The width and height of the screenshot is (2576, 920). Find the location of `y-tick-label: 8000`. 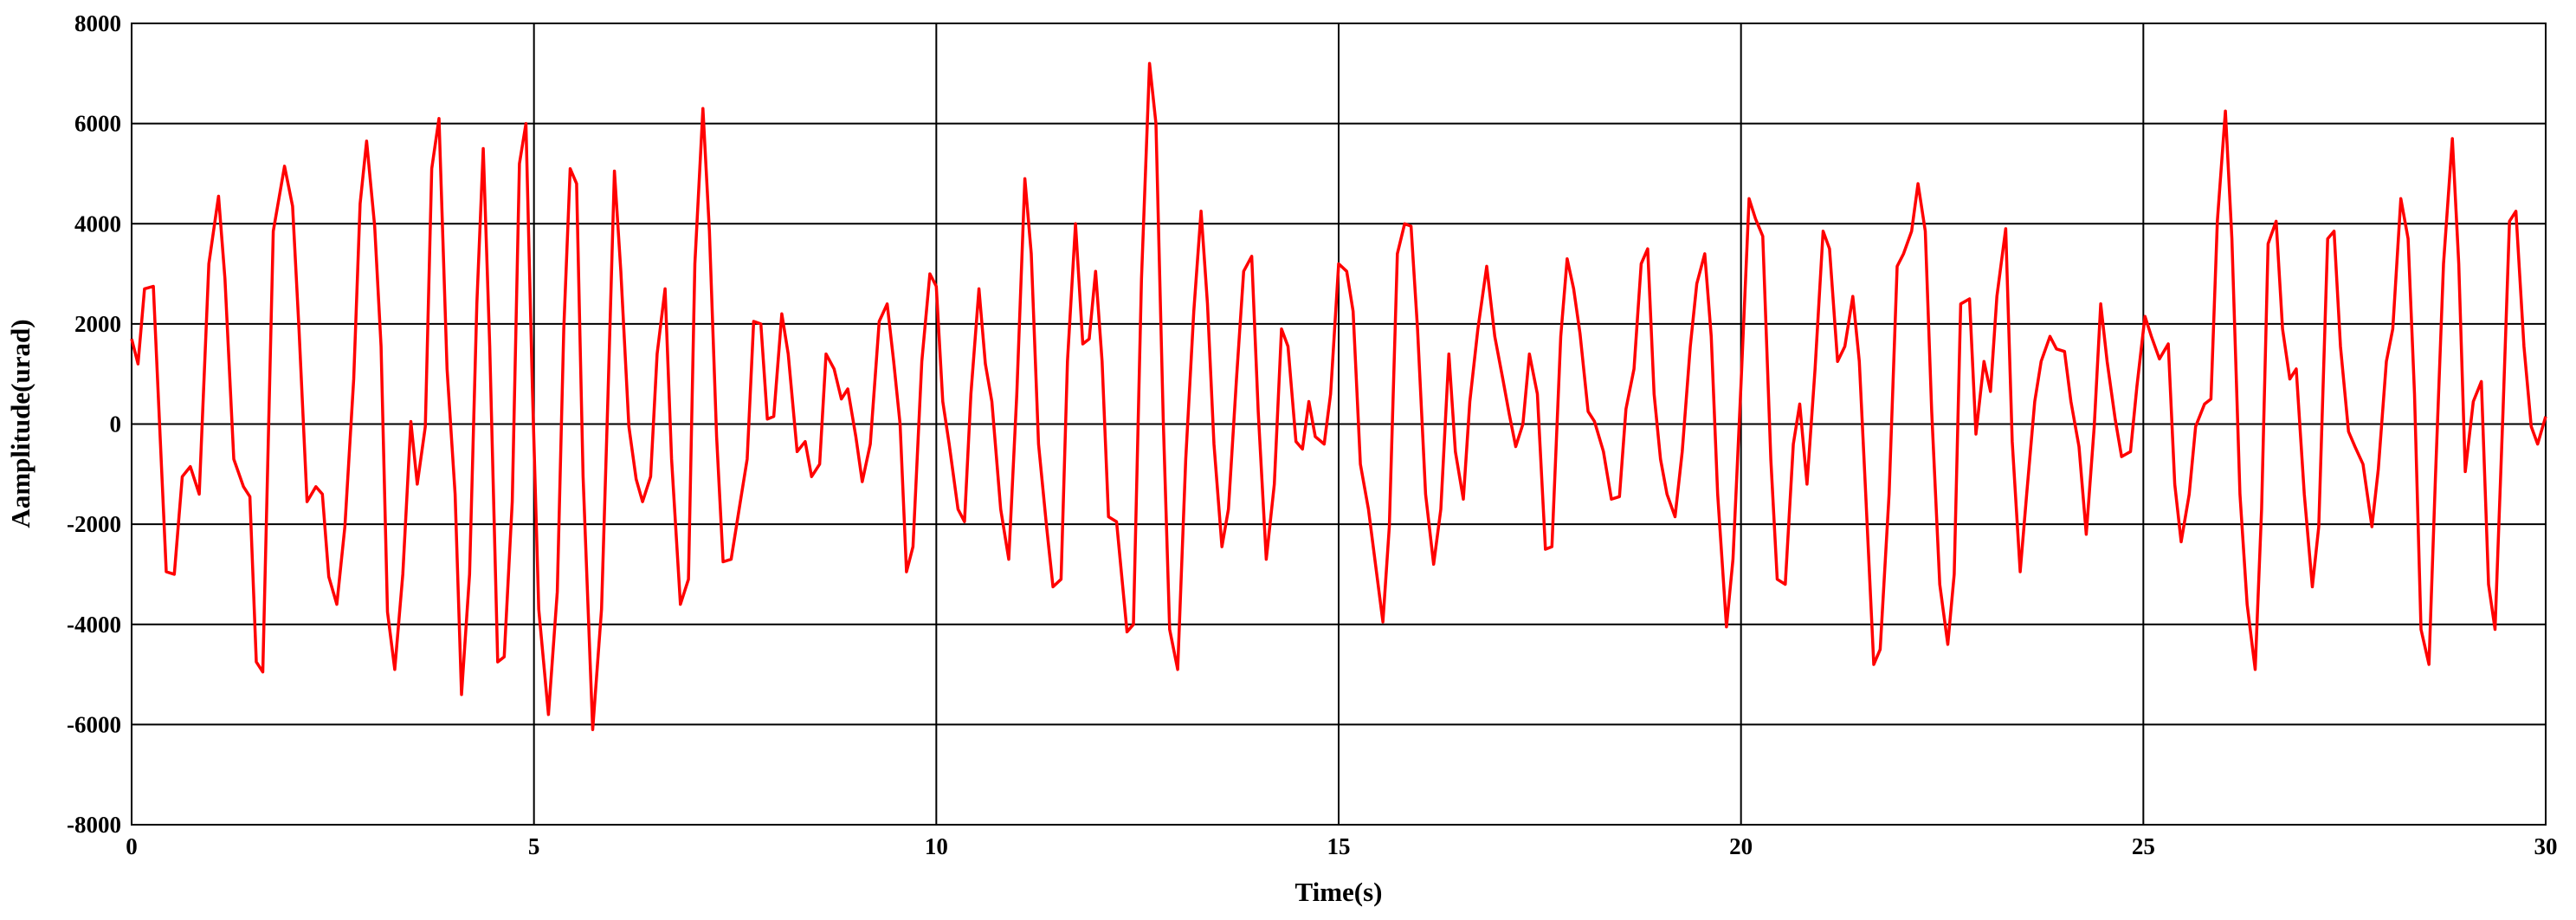

y-tick-label: 8000 is located at coordinates (97, 23).